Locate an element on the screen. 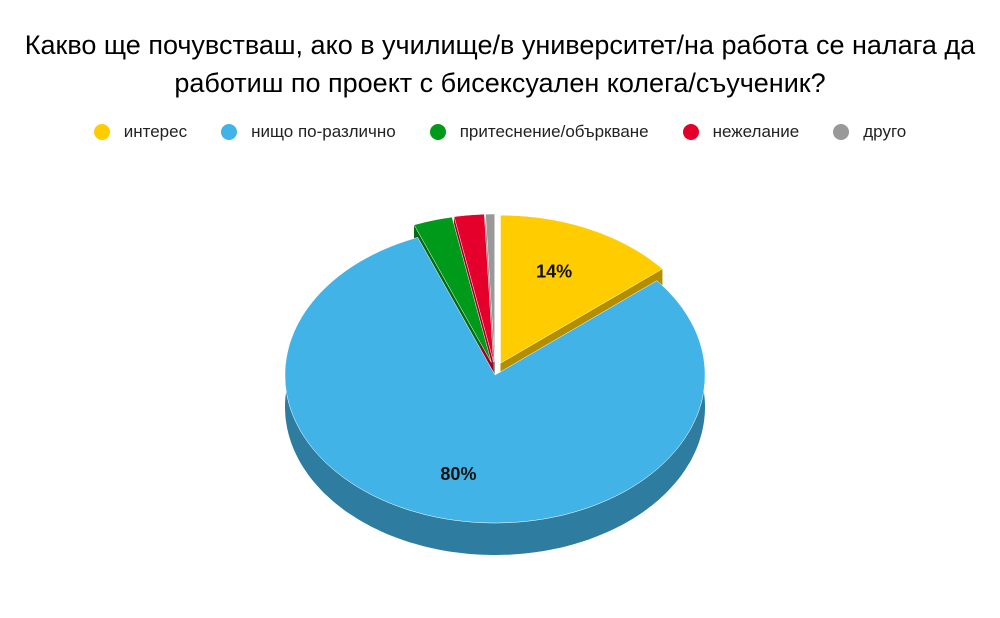 This screenshot has height=618, width=1000. legend-label: притеснение/объркване is located at coordinates (554, 131).